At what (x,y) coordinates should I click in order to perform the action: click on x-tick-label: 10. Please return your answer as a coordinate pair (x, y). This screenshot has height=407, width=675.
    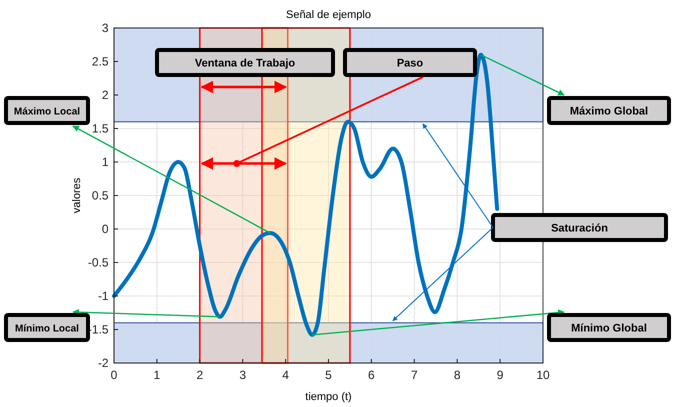
    Looking at the image, I should click on (543, 375).